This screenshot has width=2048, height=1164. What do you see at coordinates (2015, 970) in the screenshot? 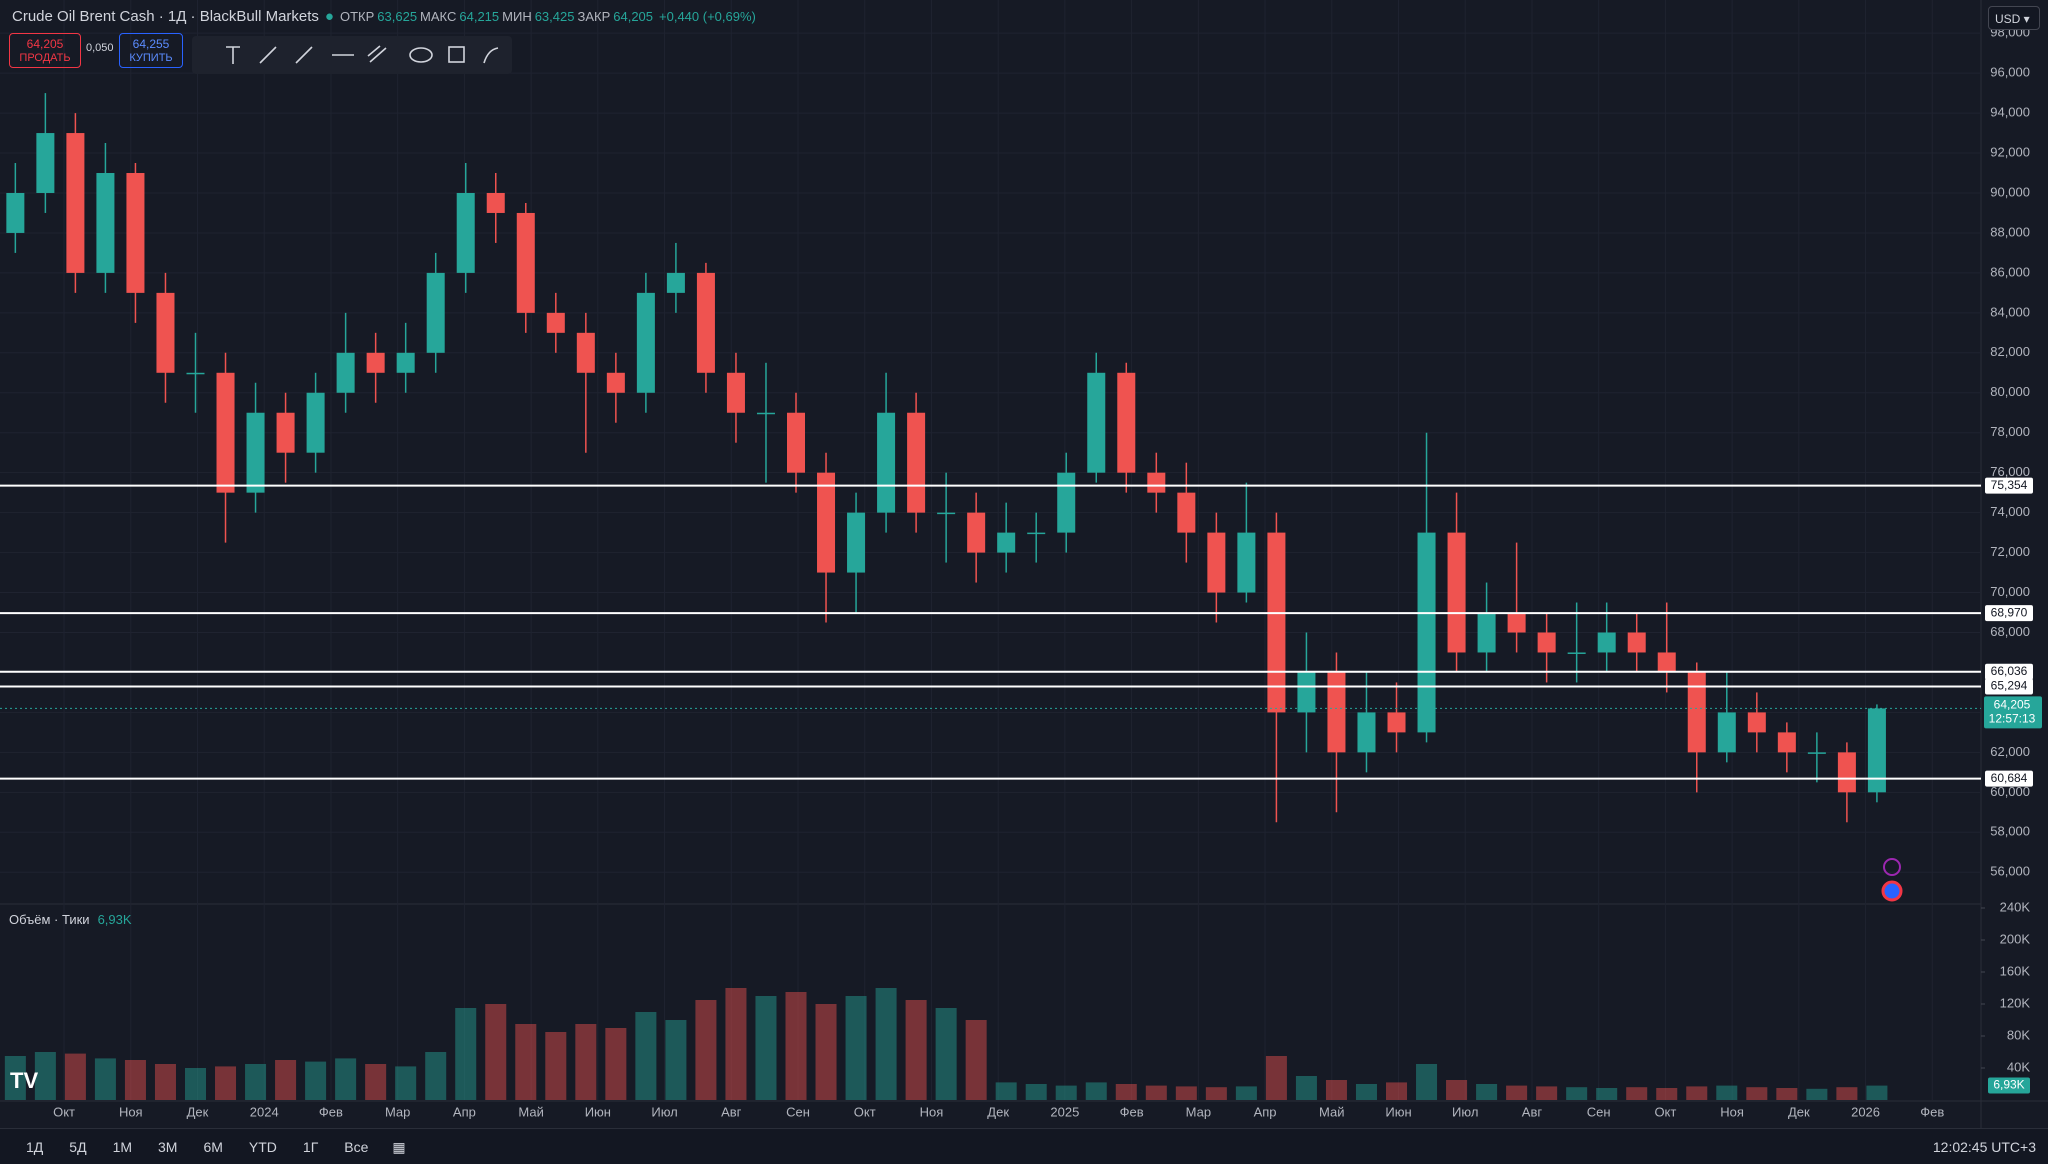
I see `volume-tick-label: 160K` at bounding box center [2015, 970].